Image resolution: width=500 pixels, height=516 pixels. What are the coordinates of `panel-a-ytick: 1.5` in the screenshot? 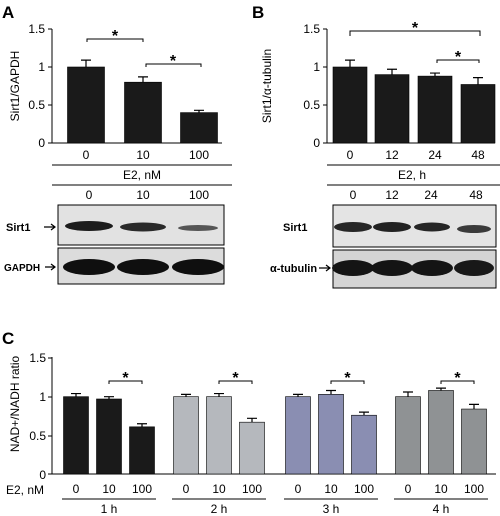 It's located at (36, 29).